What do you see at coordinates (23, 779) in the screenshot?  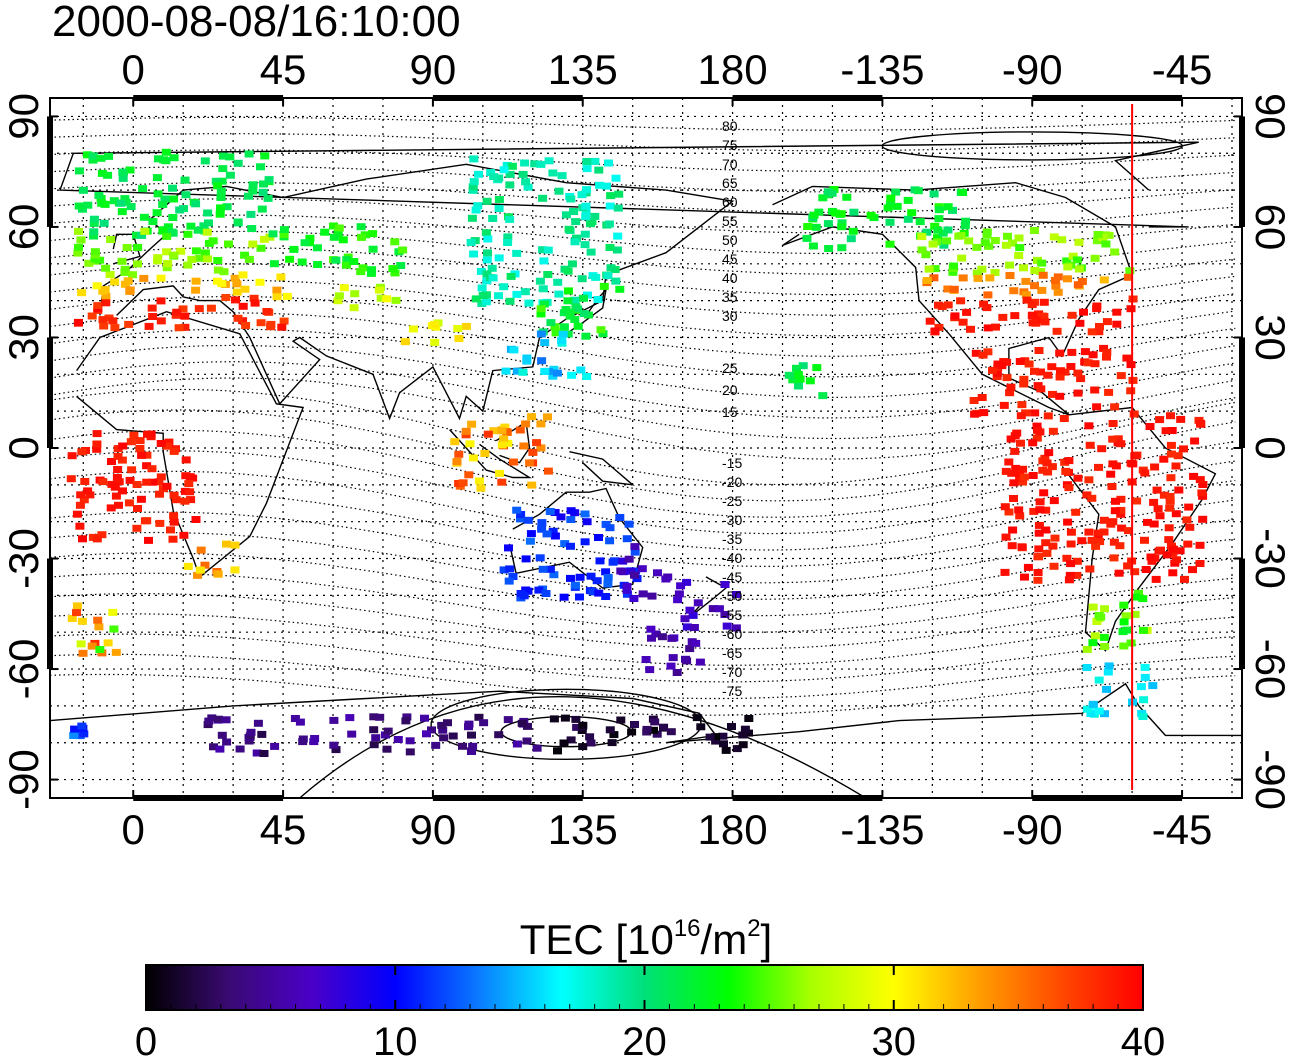 I see `y-tick-label-left: -90` at bounding box center [23, 779].